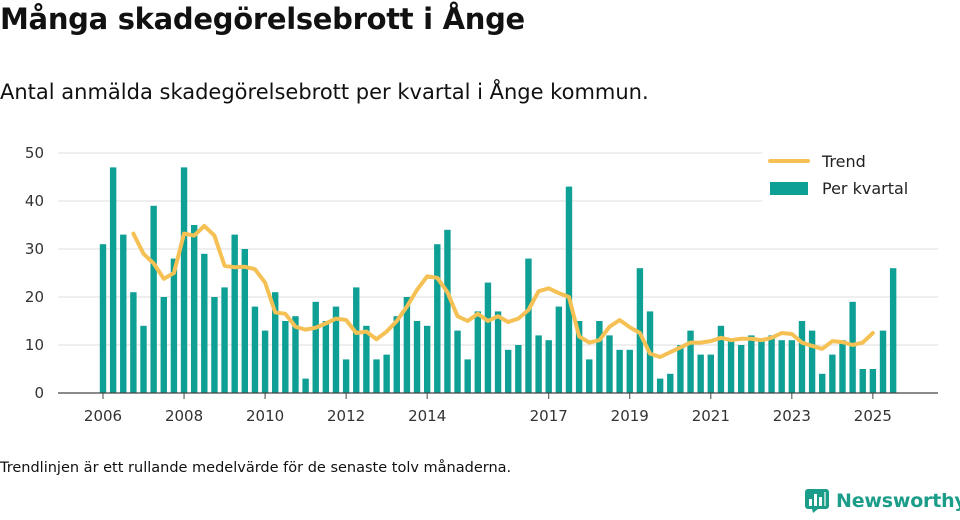 The width and height of the screenshot is (960, 520). Describe the element at coordinates (34, 345) in the screenshot. I see `y-tick-label: 10` at that location.